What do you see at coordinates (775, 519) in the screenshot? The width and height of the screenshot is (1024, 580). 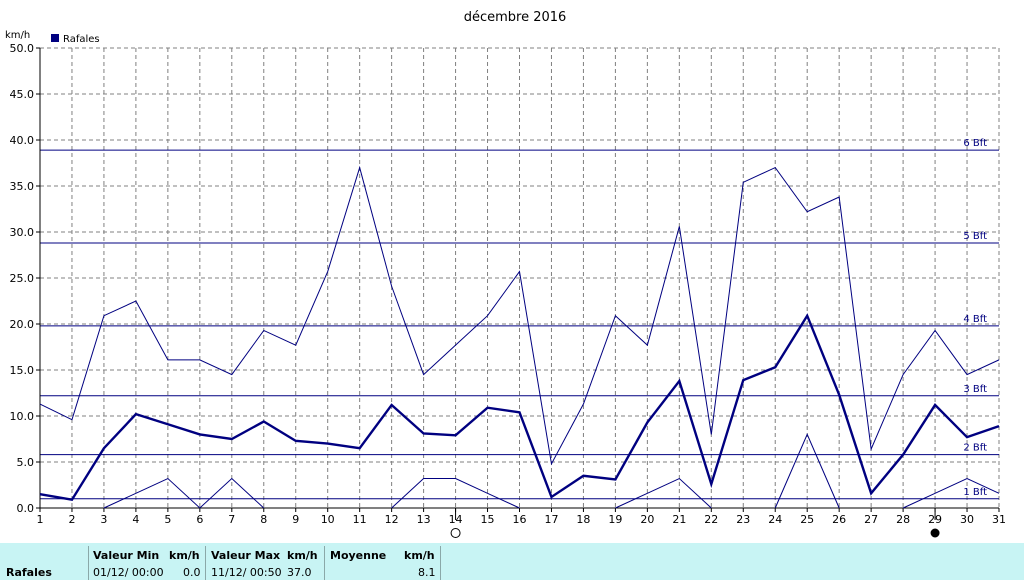 I see `x-tick-label: 24` at bounding box center [775, 519].